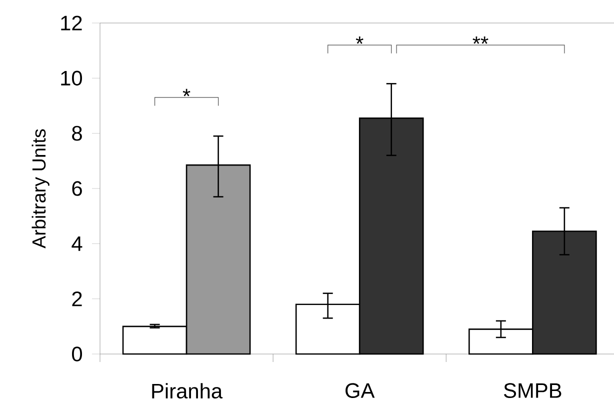 The height and width of the screenshot is (412, 614). Describe the element at coordinates (77, 188) in the screenshot. I see `y-tick-label: 6` at that location.